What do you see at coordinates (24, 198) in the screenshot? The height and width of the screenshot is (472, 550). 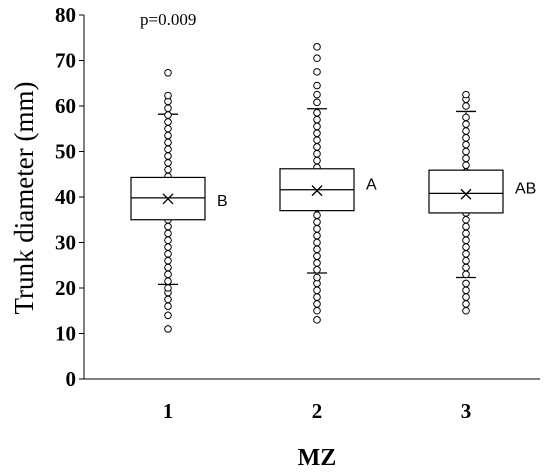 I see `y-axis-title: Trunk diameter (mm)` at bounding box center [24, 198].